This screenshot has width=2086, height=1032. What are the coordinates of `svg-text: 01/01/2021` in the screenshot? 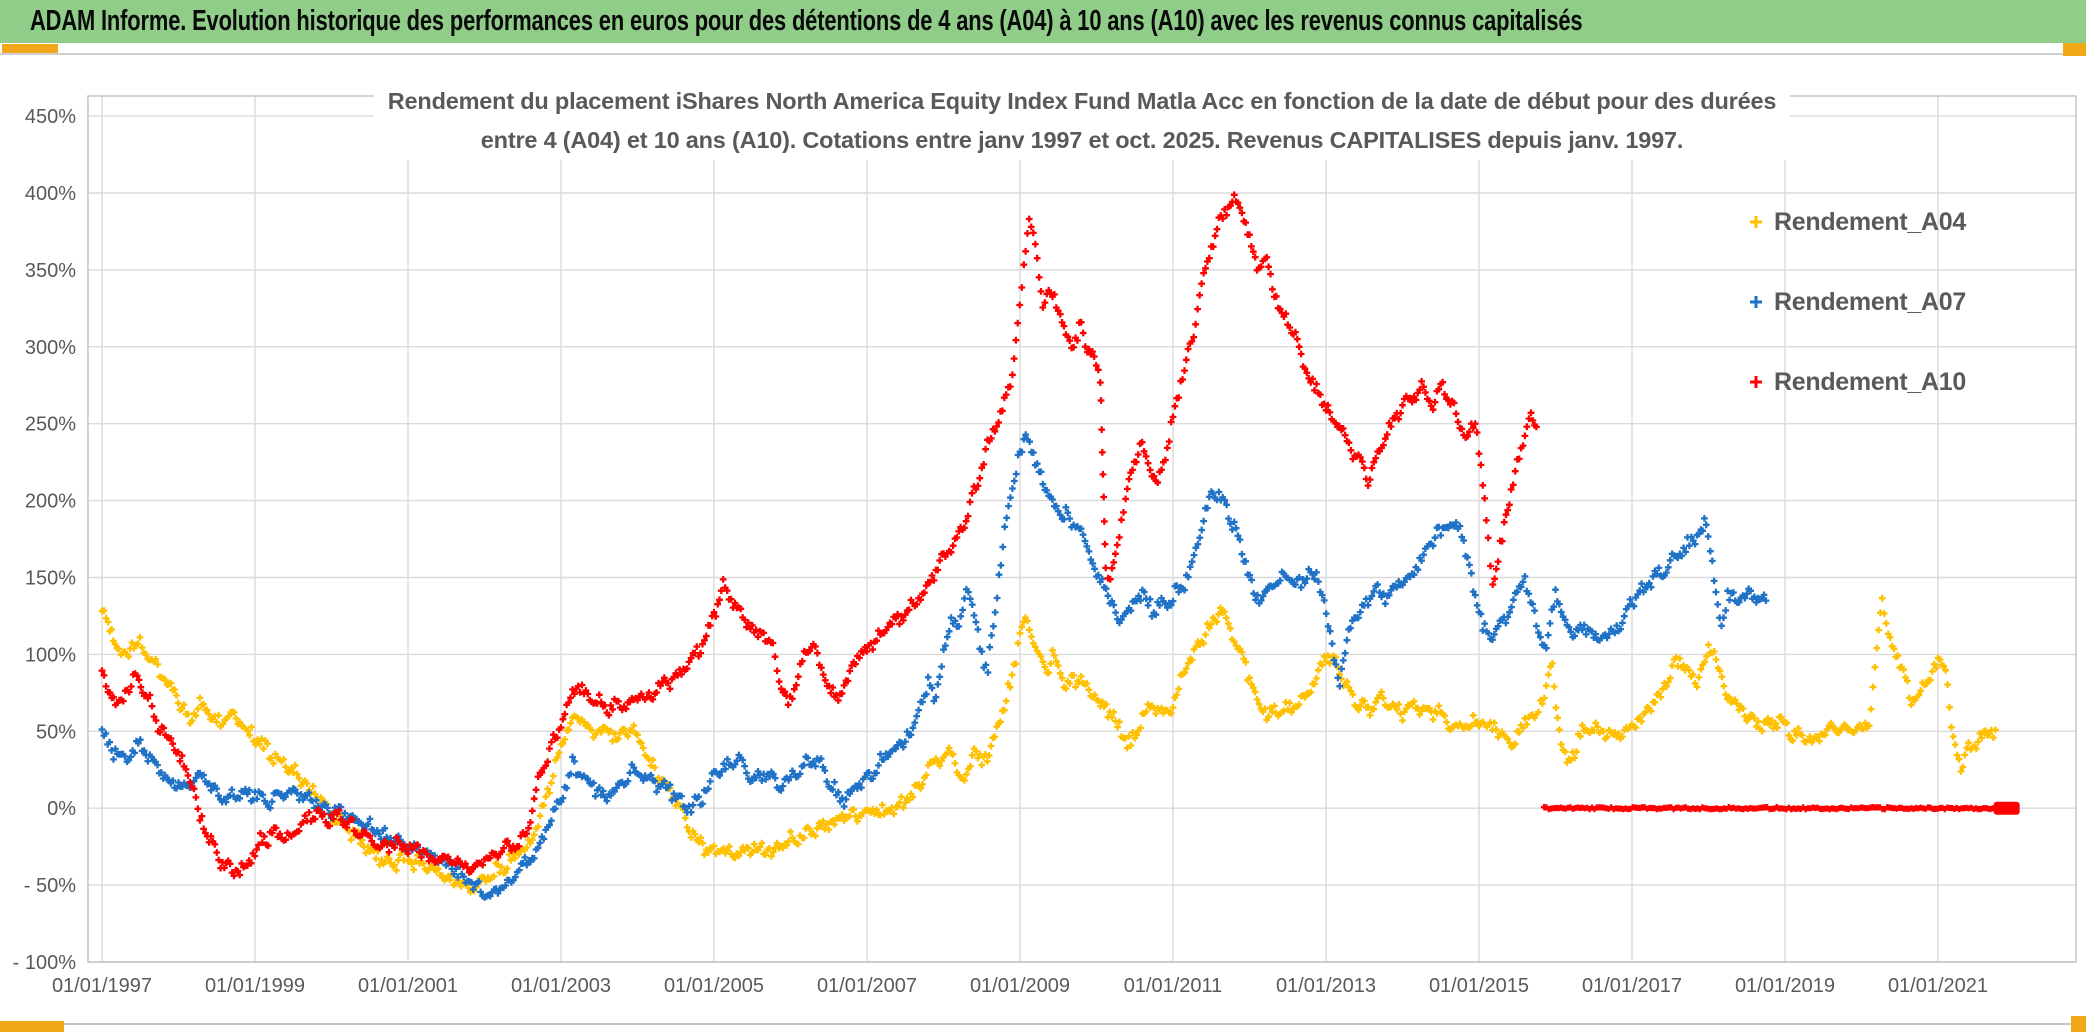 It's located at (1938, 986).